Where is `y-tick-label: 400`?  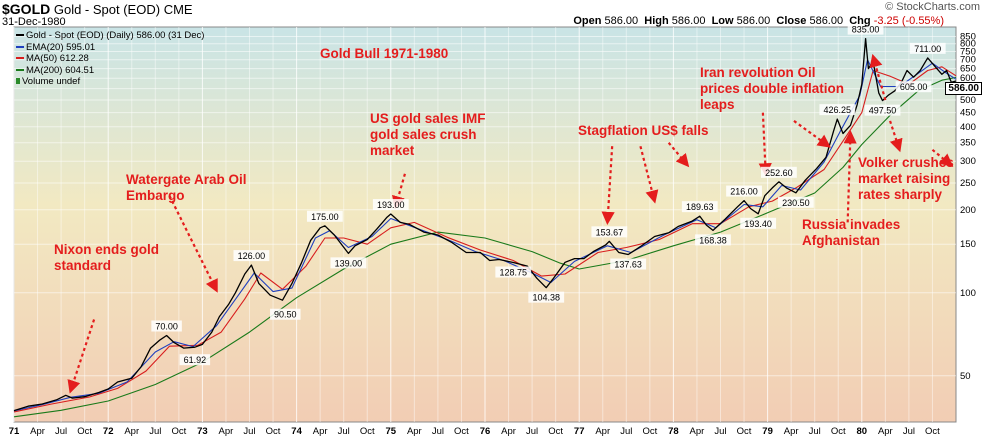
y-tick-label: 400 is located at coordinates (968, 127).